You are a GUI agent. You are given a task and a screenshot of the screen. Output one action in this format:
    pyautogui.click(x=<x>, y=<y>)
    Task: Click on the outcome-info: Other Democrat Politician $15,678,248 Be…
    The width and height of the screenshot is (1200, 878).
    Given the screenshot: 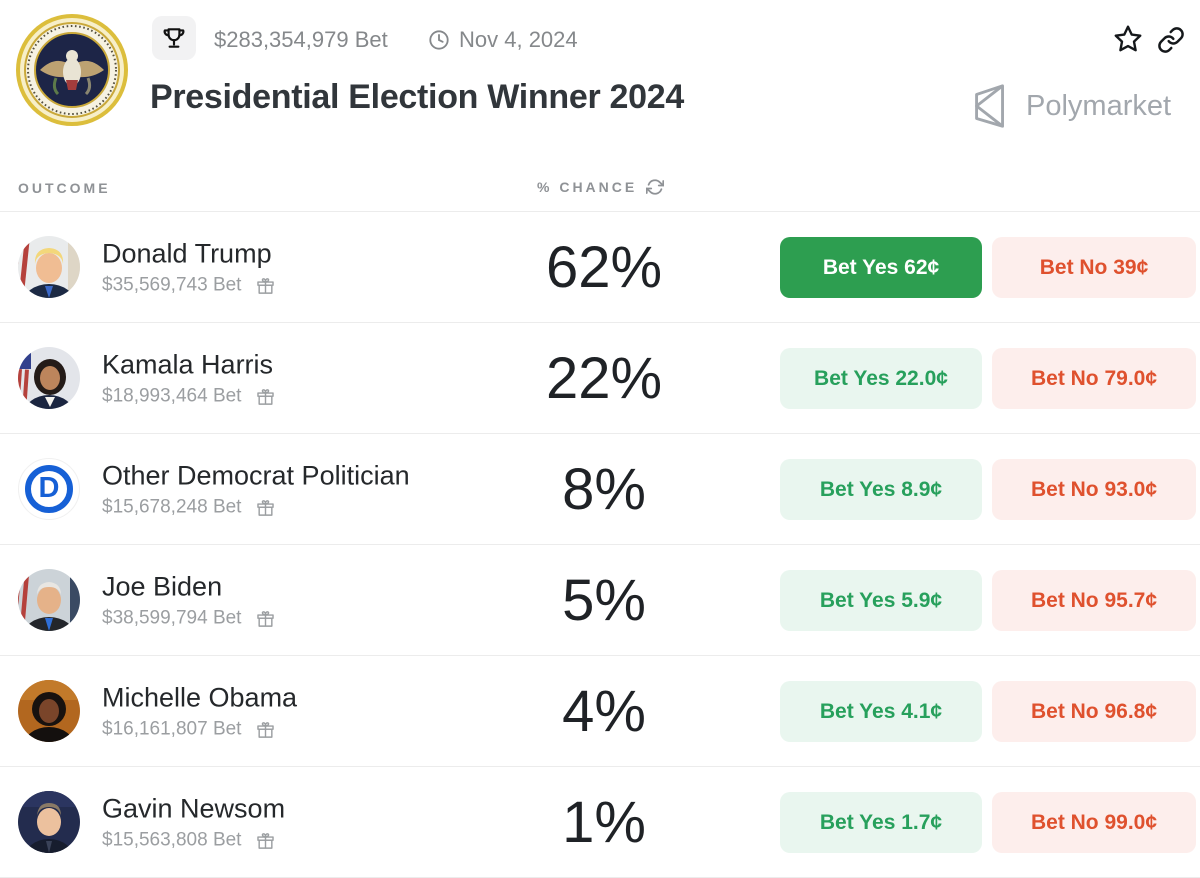 What is the action you would take?
    pyautogui.click(x=256, y=489)
    